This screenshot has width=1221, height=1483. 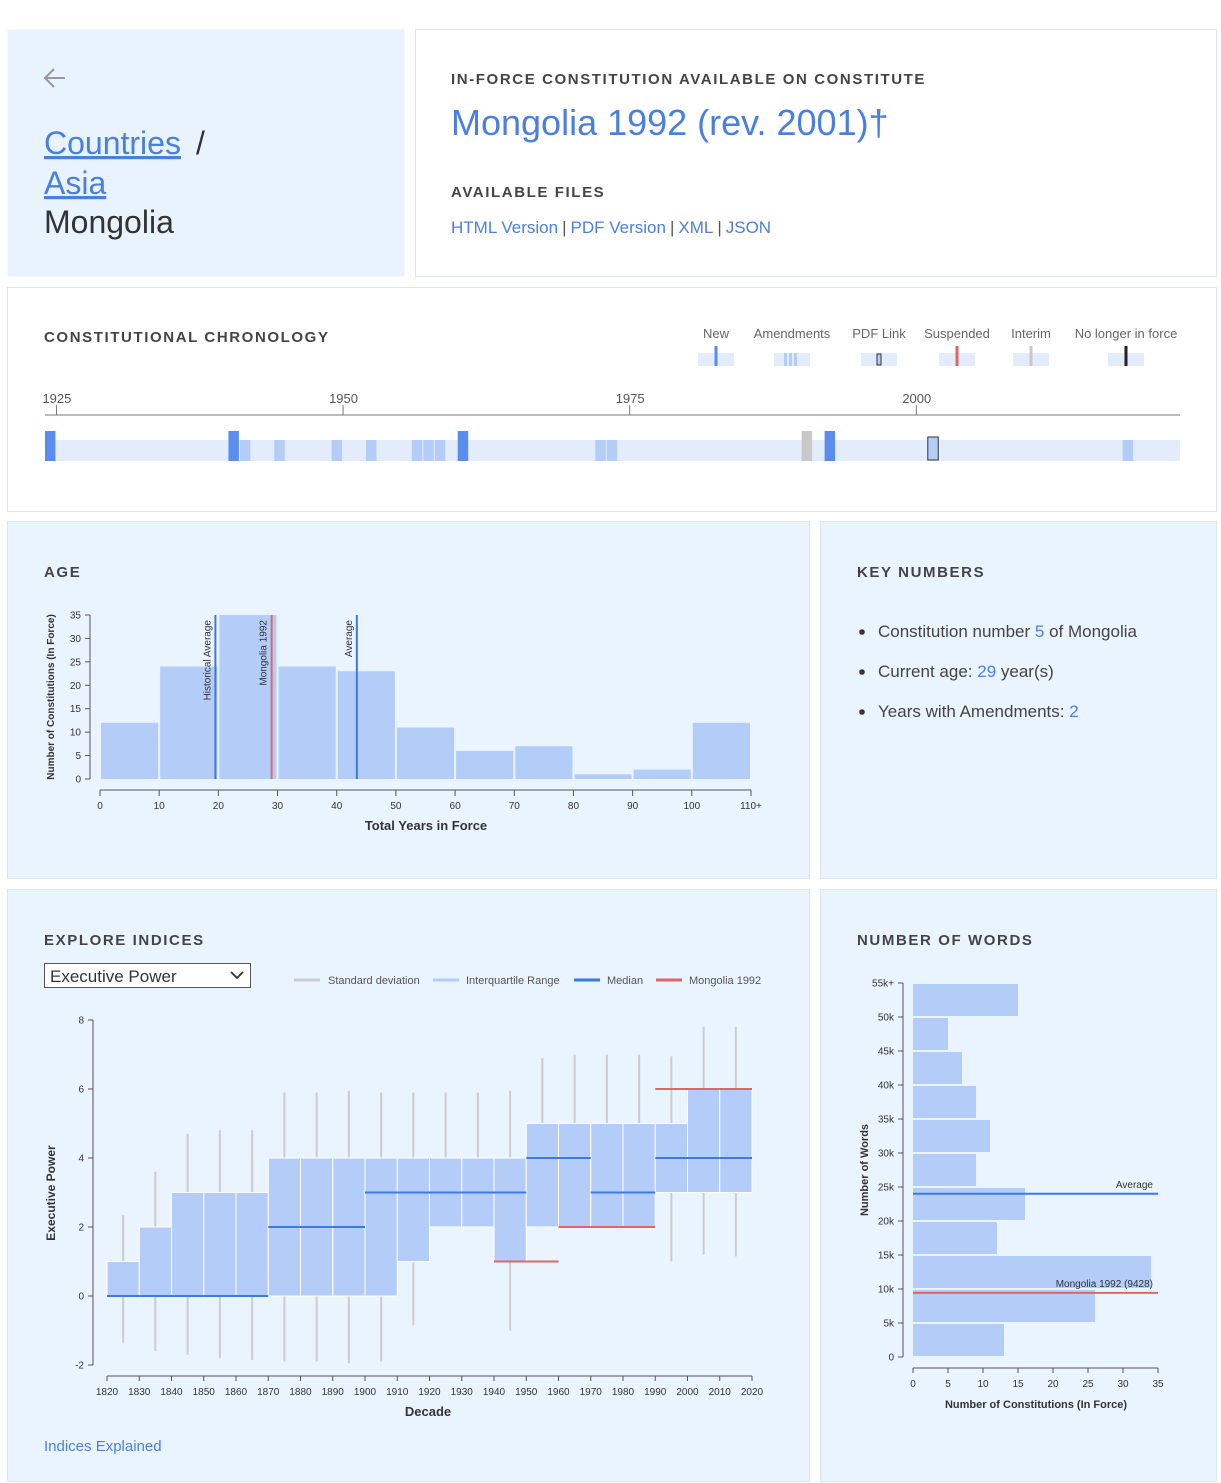 What do you see at coordinates (79, 1366) in the screenshot?
I see `y-tick-label: -2` at bounding box center [79, 1366].